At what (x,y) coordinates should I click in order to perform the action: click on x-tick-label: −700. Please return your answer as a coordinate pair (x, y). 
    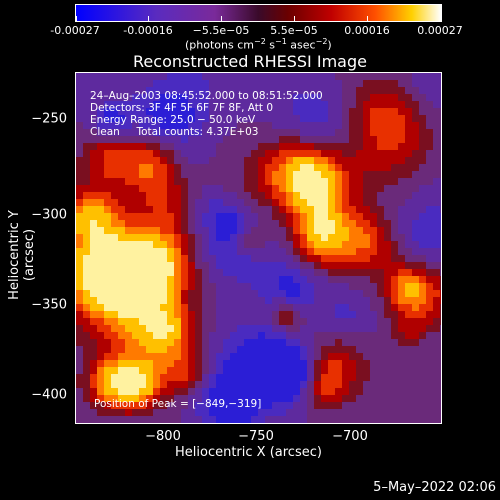
    Looking at the image, I should click on (350, 436).